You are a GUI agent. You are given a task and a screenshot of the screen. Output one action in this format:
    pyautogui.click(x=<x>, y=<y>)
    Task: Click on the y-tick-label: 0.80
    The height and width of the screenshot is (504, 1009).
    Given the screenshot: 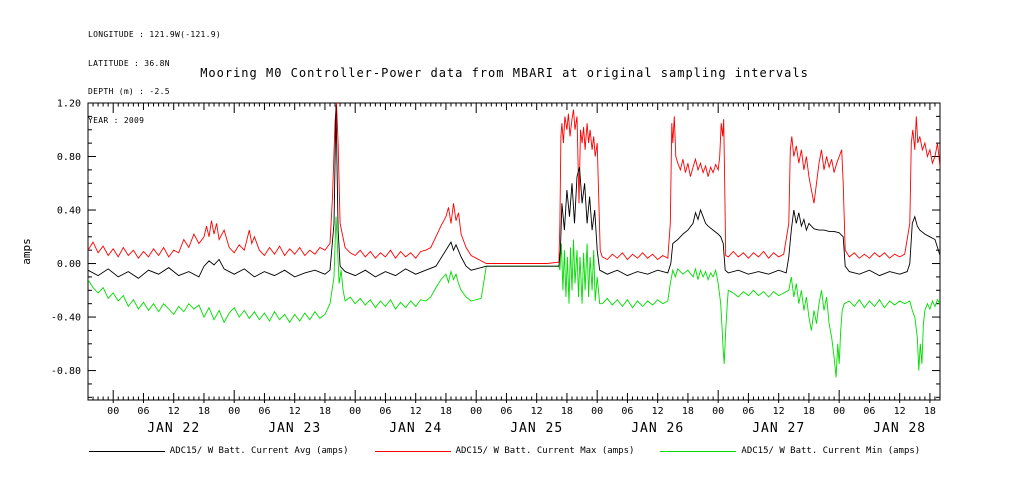 What is the action you would take?
    pyautogui.click(x=69, y=157)
    